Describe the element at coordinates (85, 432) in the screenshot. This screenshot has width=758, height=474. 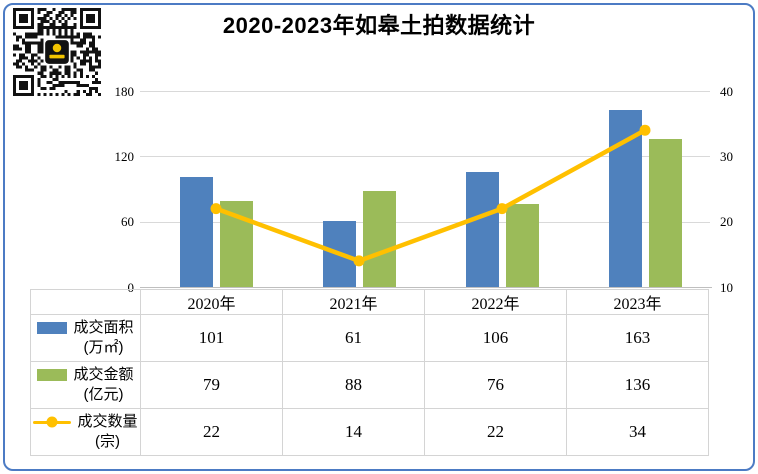
I see `legend-cell-count: 成交数量 (宗)` at that location.